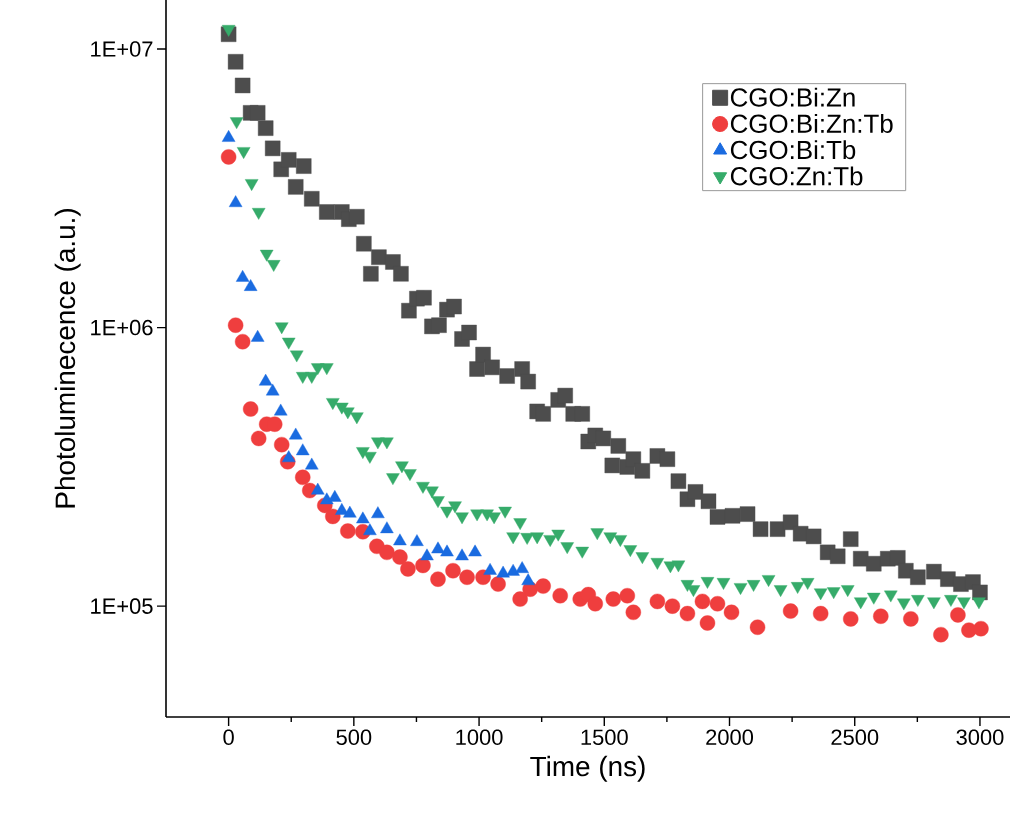 Image resolution: width=1016 pixels, height=829 pixels. What do you see at coordinates (122, 49) in the screenshot?
I see `y-tick-label: 1E+07` at bounding box center [122, 49].